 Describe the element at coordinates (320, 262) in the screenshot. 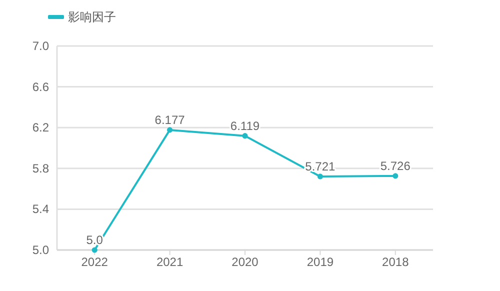

I see `x-tick-label: 2019` at that location.